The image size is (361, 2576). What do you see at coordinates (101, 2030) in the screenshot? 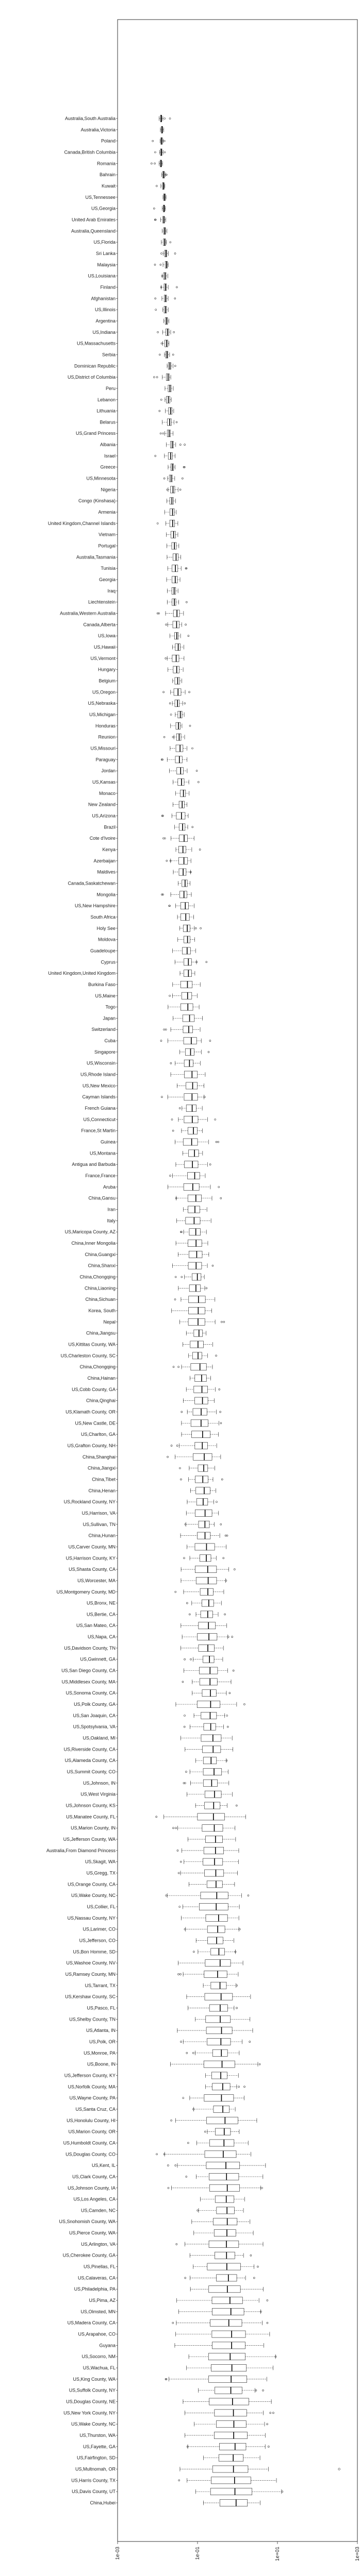
I see `y-tick-label: US,Atlanta, IN` at bounding box center [101, 2030].